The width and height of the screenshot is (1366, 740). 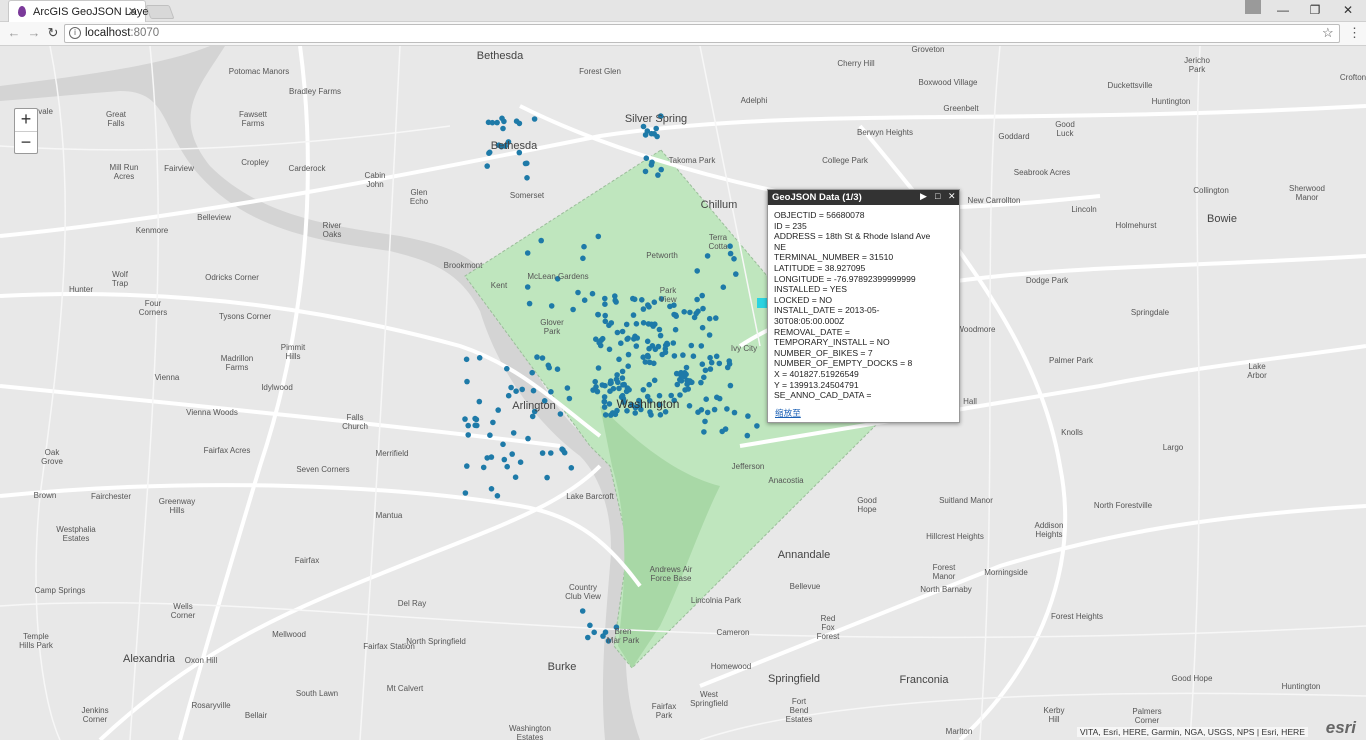 What do you see at coordinates (26, 142) in the screenshot?
I see `zoom-out-button: −` at bounding box center [26, 142].